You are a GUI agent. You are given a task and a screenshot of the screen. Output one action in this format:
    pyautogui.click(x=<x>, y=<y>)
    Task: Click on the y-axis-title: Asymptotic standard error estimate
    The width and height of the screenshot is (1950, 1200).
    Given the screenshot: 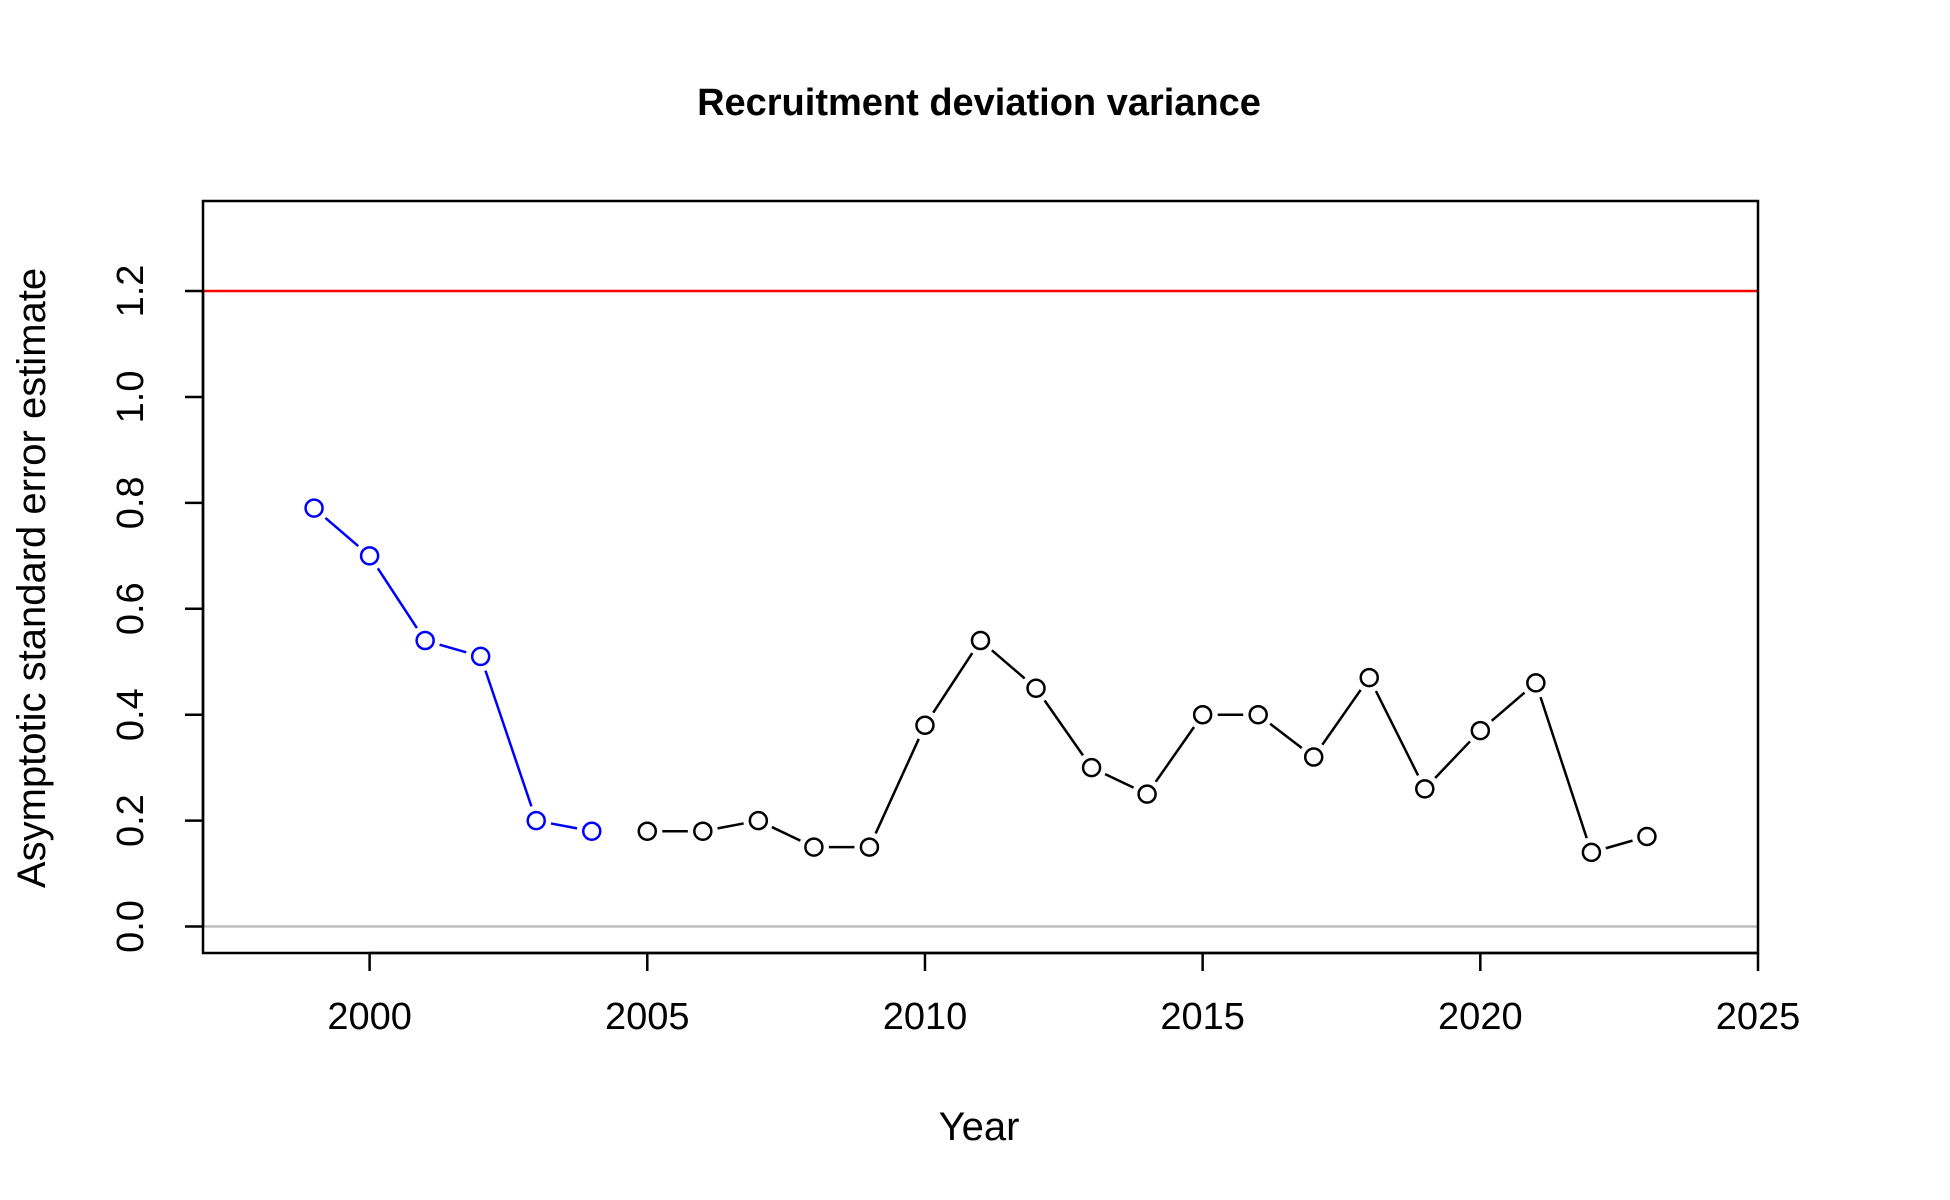 What is the action you would take?
    pyautogui.click(x=32, y=578)
    